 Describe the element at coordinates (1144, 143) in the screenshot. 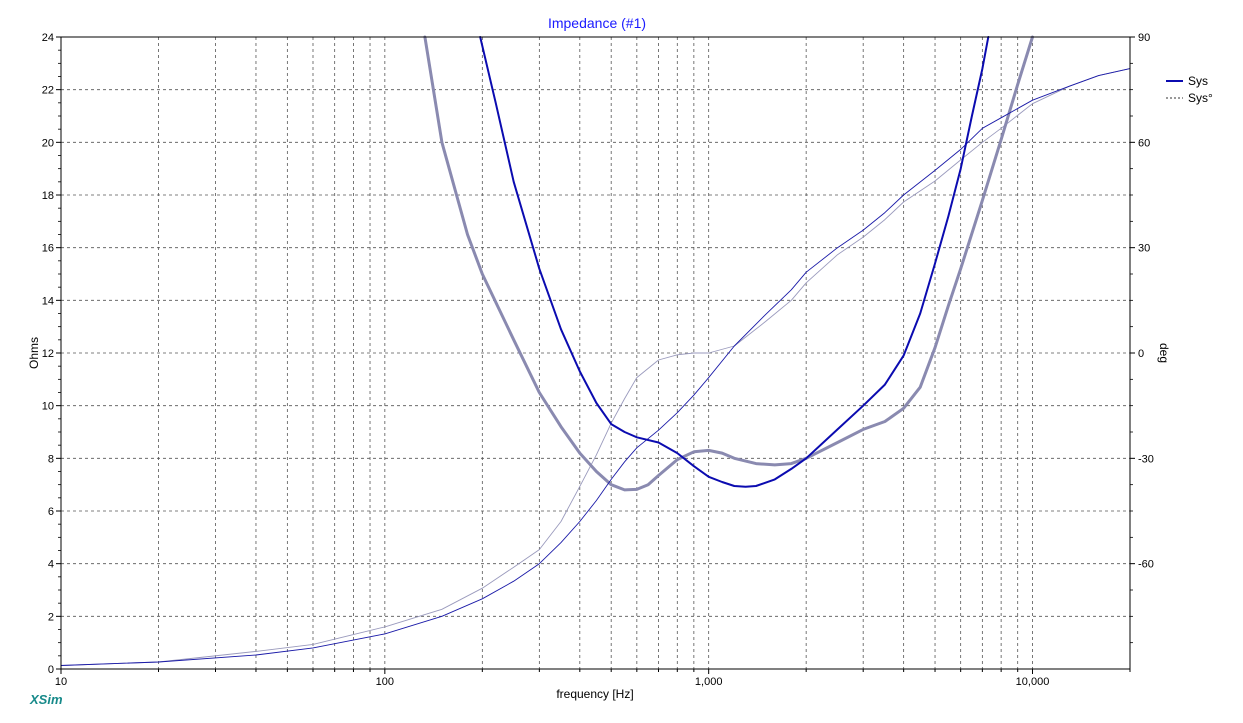

I see `y2-tick-label: 60` at that location.